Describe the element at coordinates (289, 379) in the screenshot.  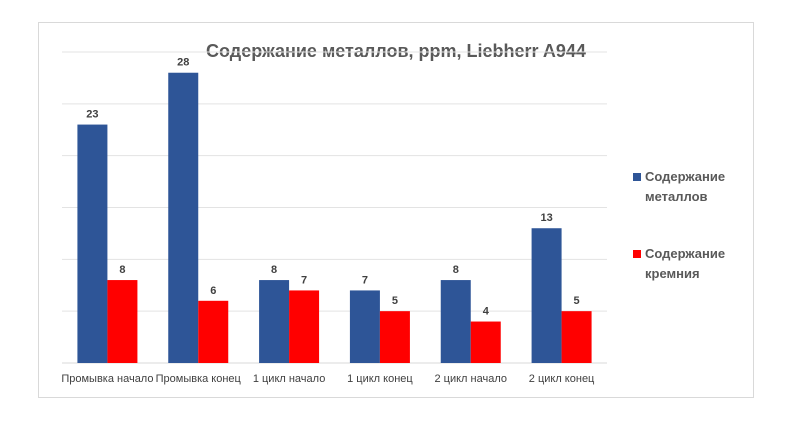
I see `x-tick-label: 1 цикл начало` at that location.